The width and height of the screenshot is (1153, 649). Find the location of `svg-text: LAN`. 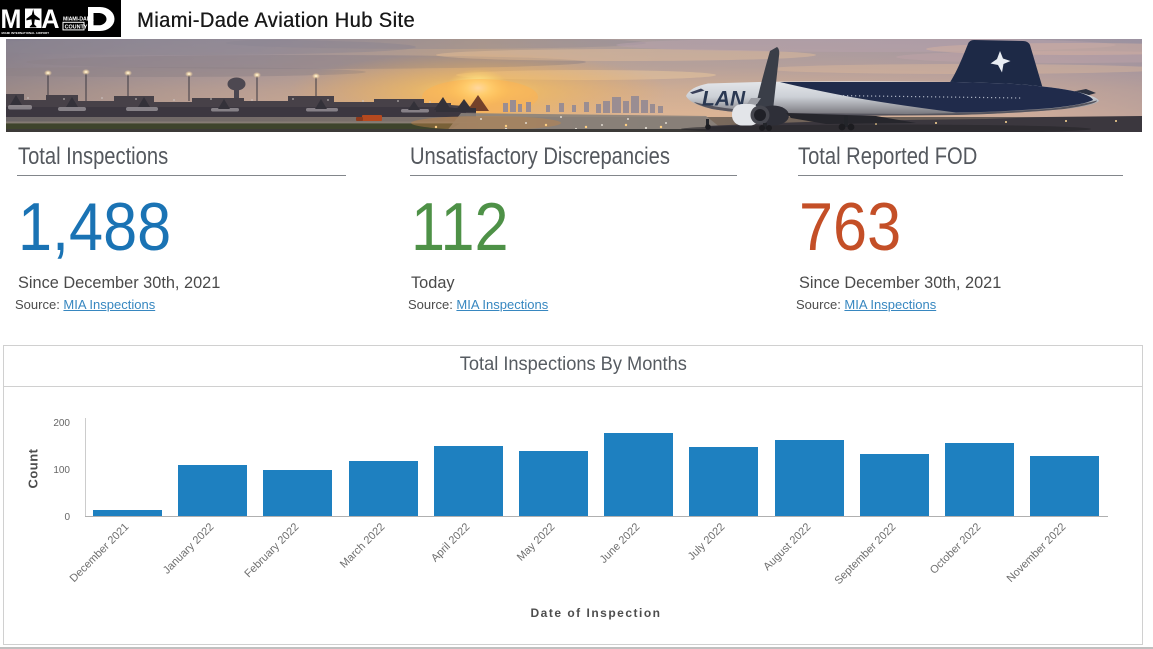

svg-text: LAN is located at coordinates (724, 99).